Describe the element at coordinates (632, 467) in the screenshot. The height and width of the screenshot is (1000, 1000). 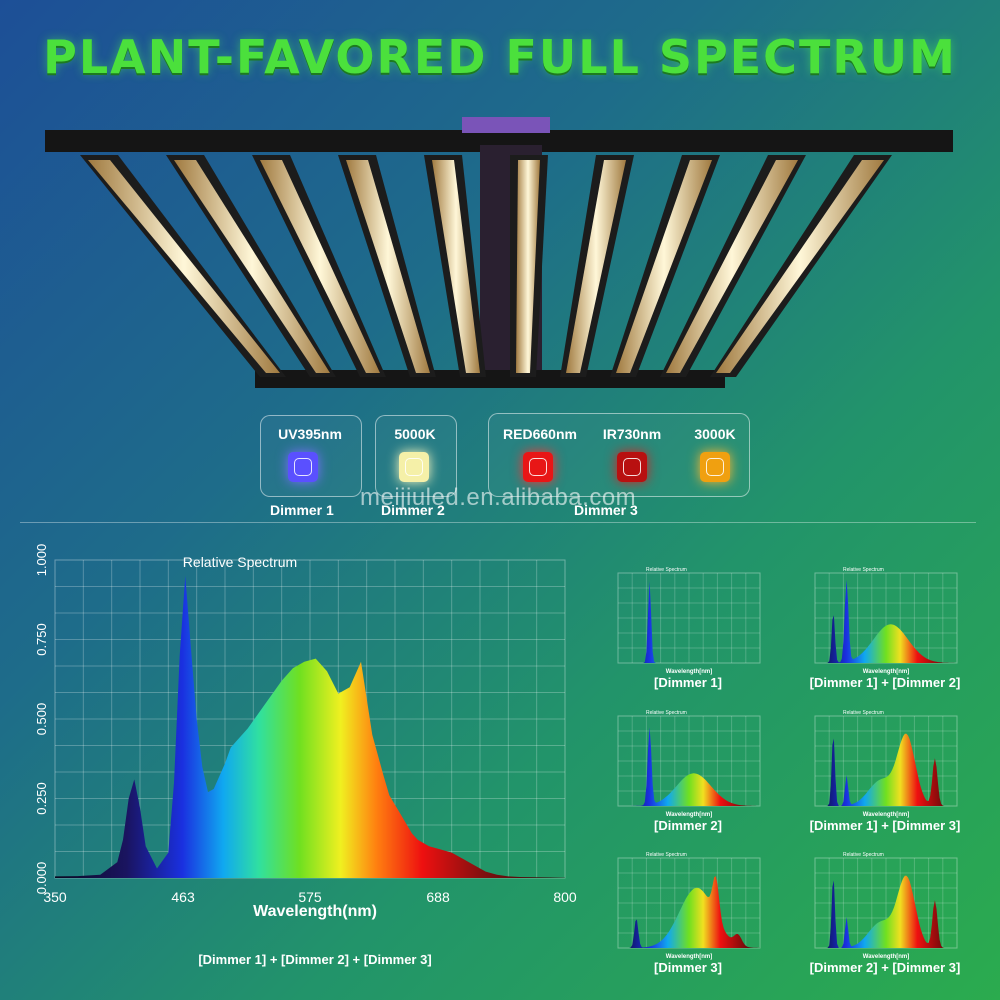
I see `ir730-led-icon` at that location.